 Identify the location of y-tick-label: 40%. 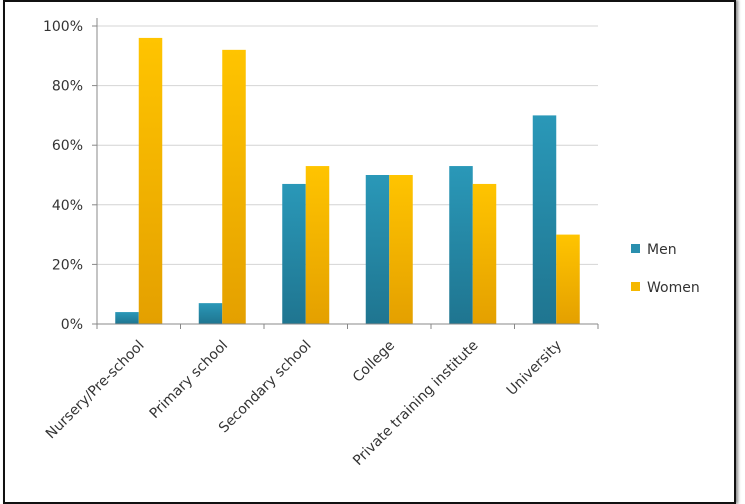
(67, 206).